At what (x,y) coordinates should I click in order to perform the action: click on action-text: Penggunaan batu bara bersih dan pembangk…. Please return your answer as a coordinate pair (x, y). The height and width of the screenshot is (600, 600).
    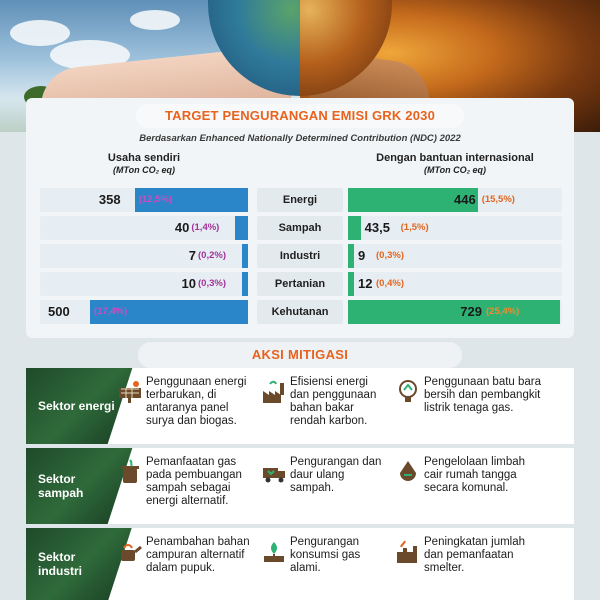
    Looking at the image, I should click on (483, 395).